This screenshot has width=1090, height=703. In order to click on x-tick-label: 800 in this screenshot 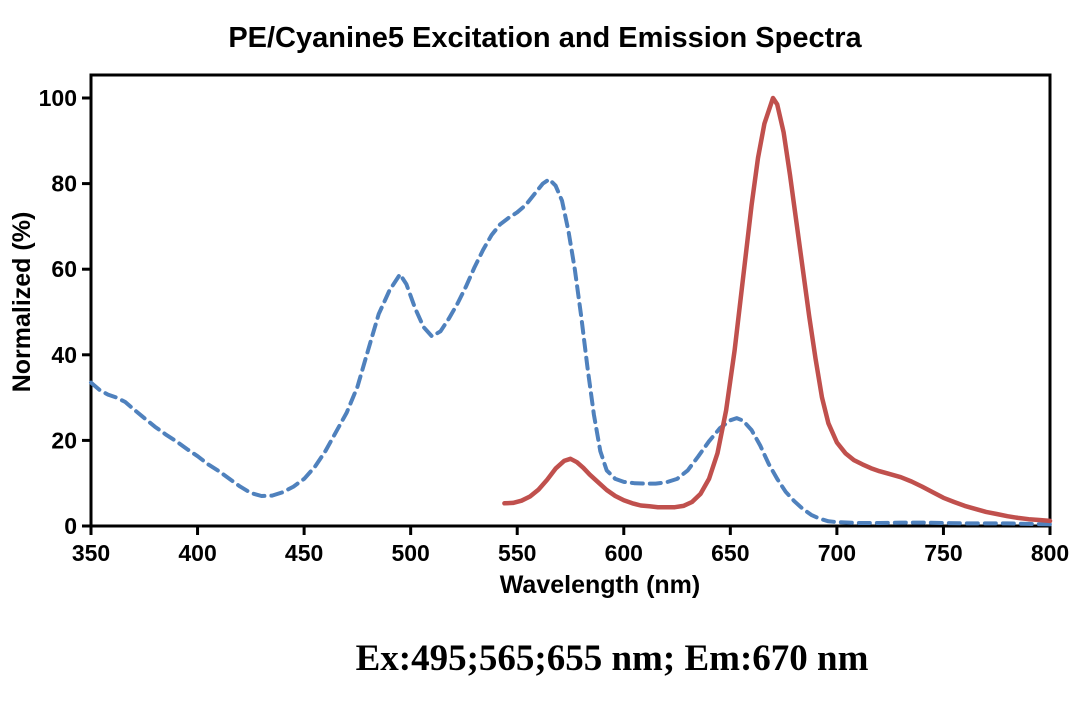, I will do `click(1050, 553)`.